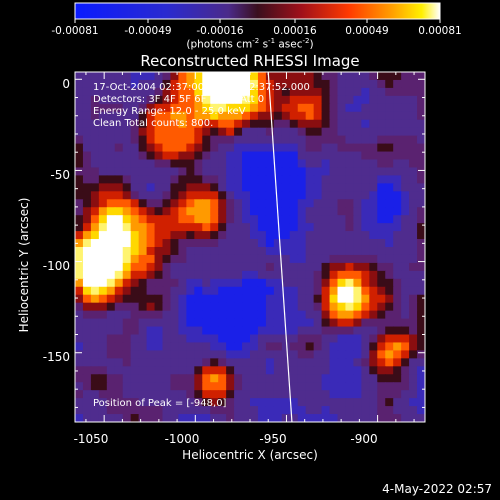 This screenshot has width=500, height=500. Describe the element at coordinates (24, 265) in the screenshot. I see `y-axis-title: Heliocentric Y (arcsec)` at that location.